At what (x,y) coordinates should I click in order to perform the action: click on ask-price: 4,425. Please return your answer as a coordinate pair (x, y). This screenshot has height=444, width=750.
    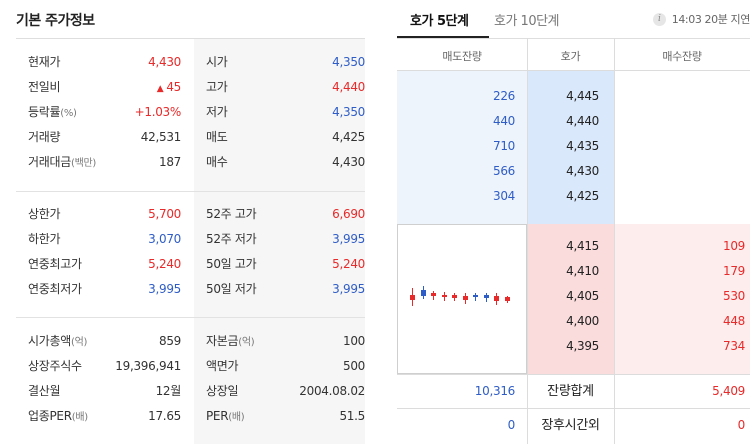
    Looking at the image, I should click on (582, 196).